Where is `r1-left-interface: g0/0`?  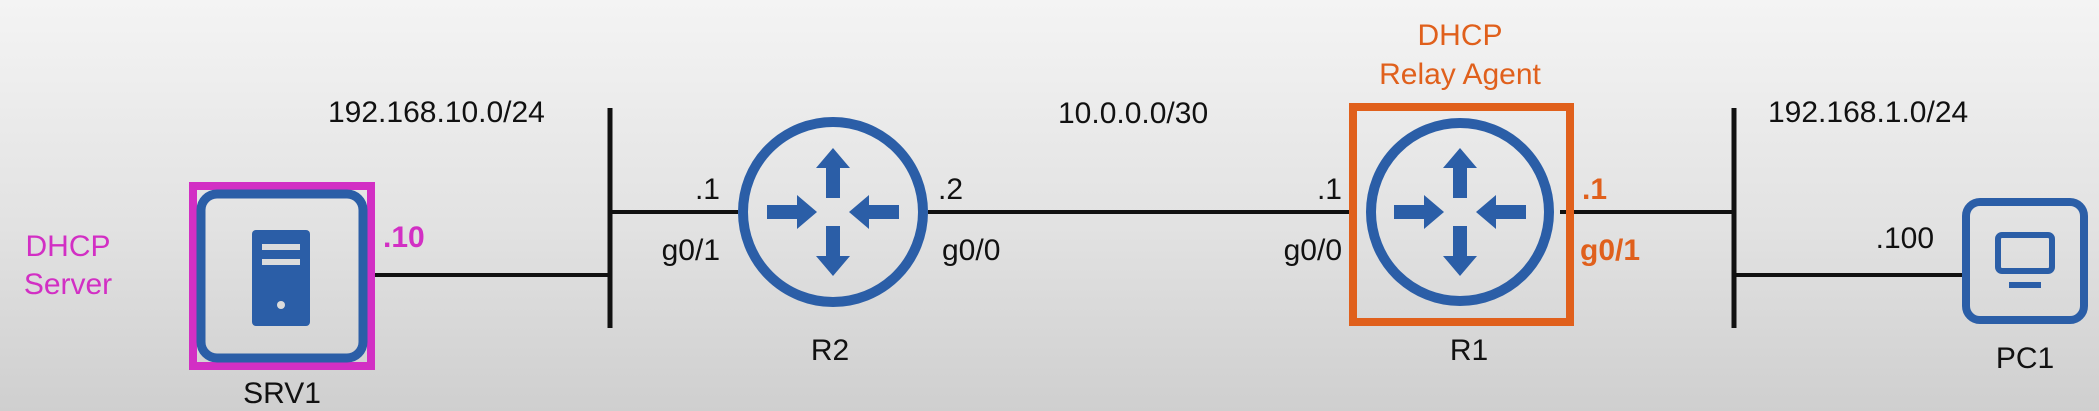
r1-left-interface: g0/0 is located at coordinates (1313, 250).